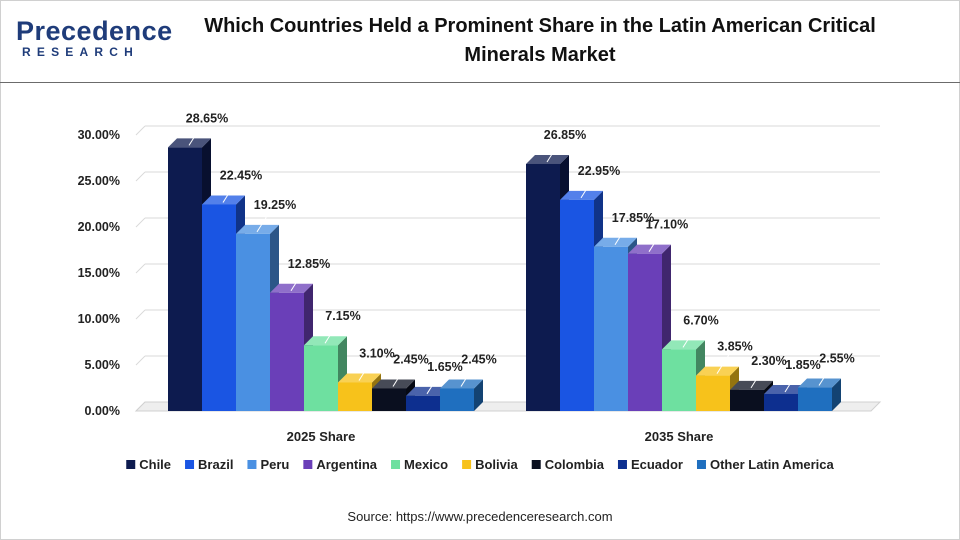 This screenshot has width=960, height=540. What do you see at coordinates (700, 320) in the screenshot?
I see `data-label: 6.70%` at bounding box center [700, 320].